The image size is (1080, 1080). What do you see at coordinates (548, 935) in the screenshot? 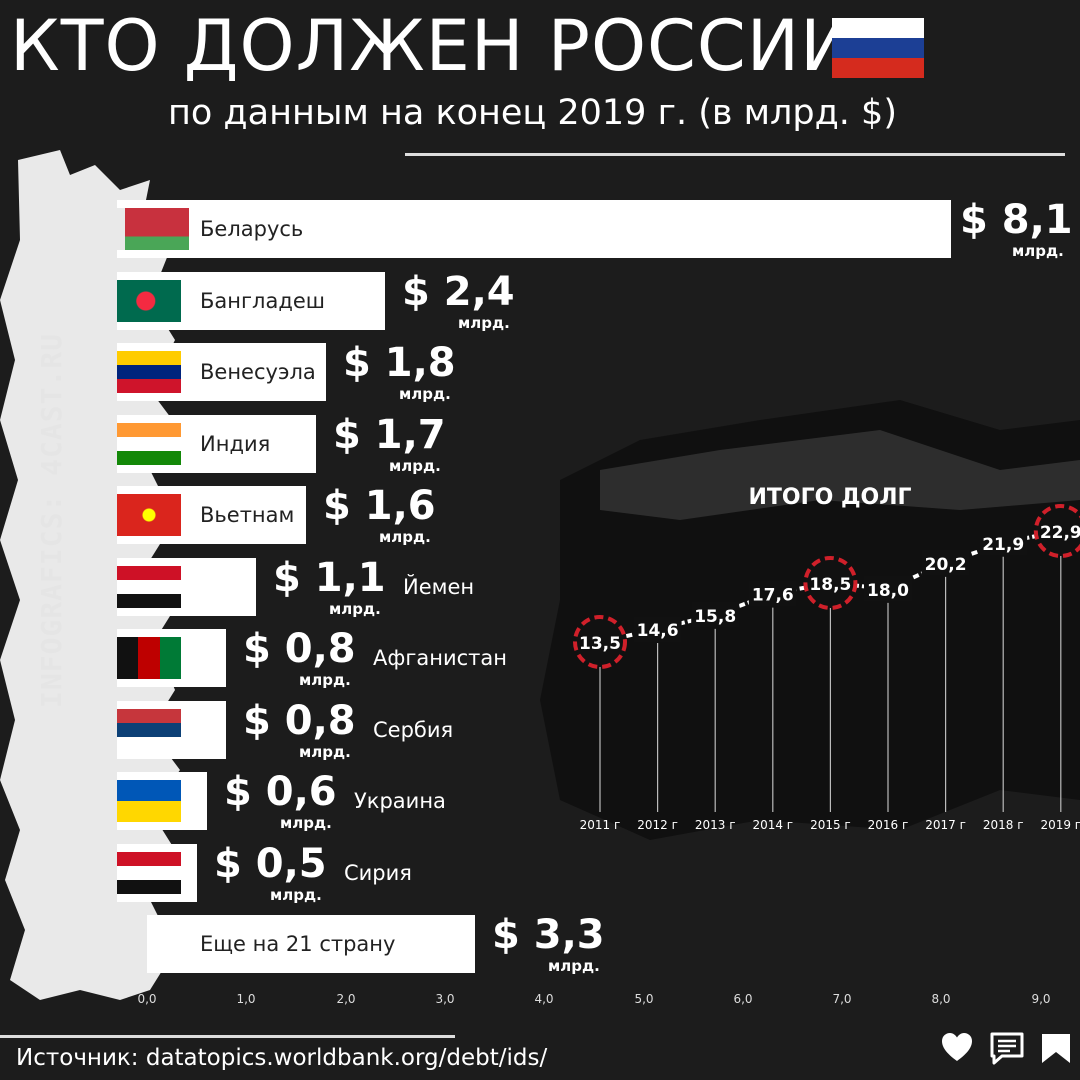
I see `value-label-11: $ 3,3` at bounding box center [548, 935].